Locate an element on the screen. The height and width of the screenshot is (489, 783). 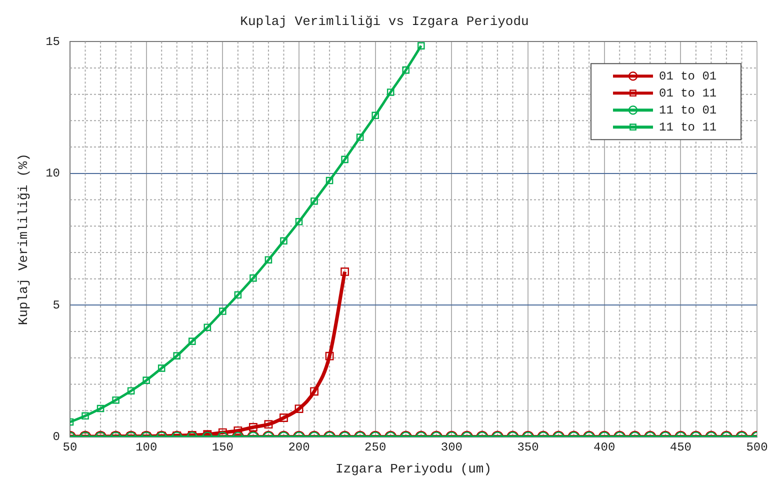
x-tick-label: 450 is located at coordinates (681, 447).